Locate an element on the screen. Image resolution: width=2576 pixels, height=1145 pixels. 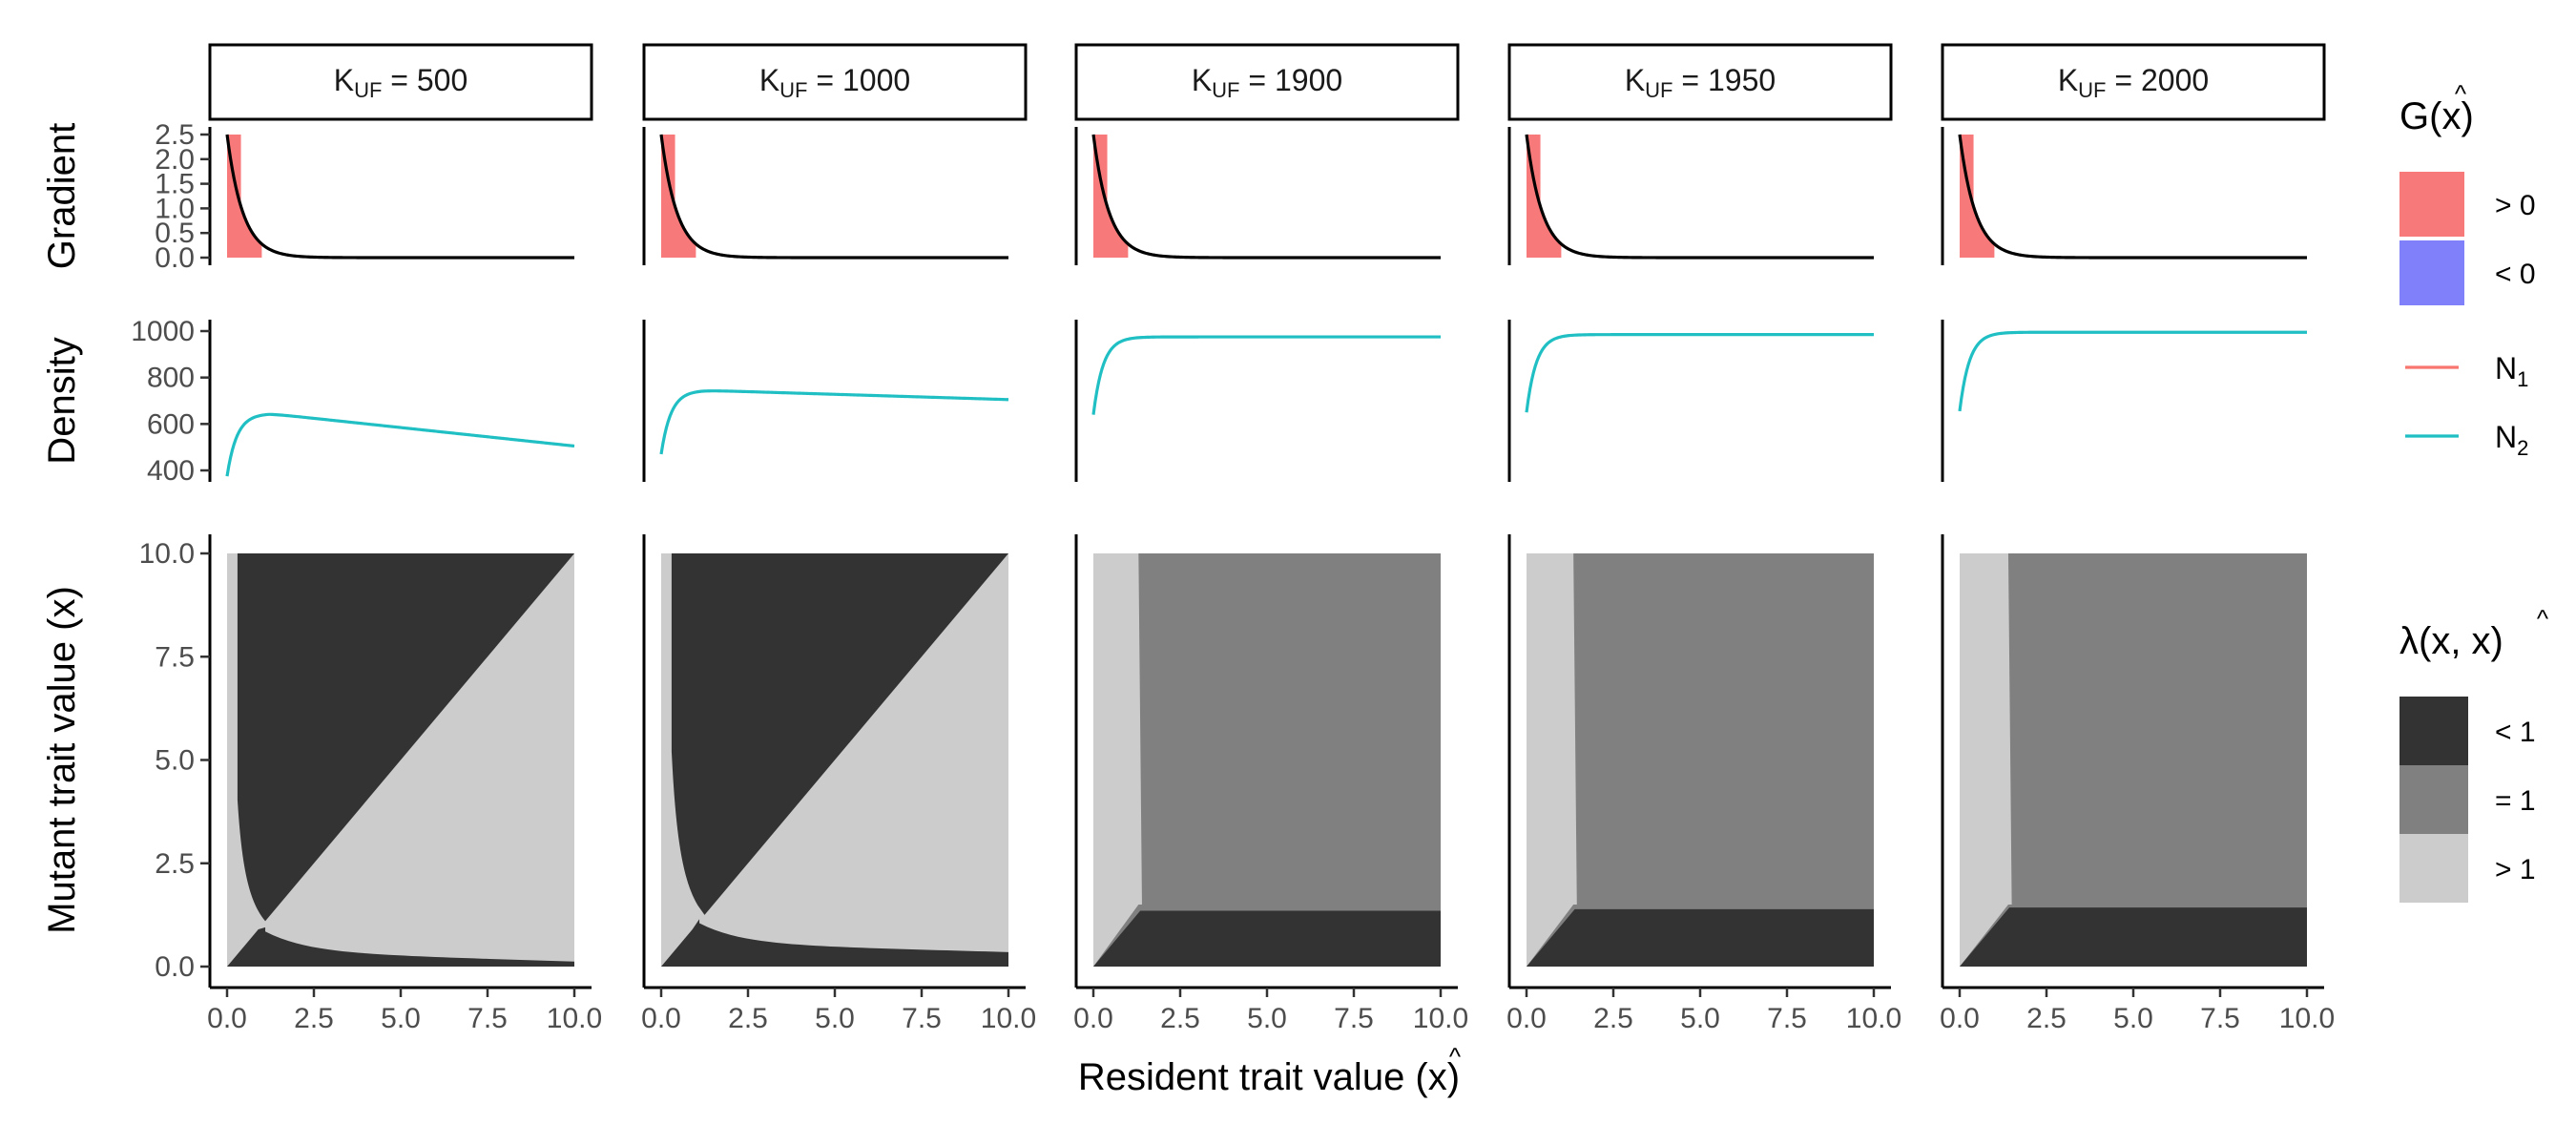
facet-strip-label: KUF = 1950 is located at coordinates (1700, 83).